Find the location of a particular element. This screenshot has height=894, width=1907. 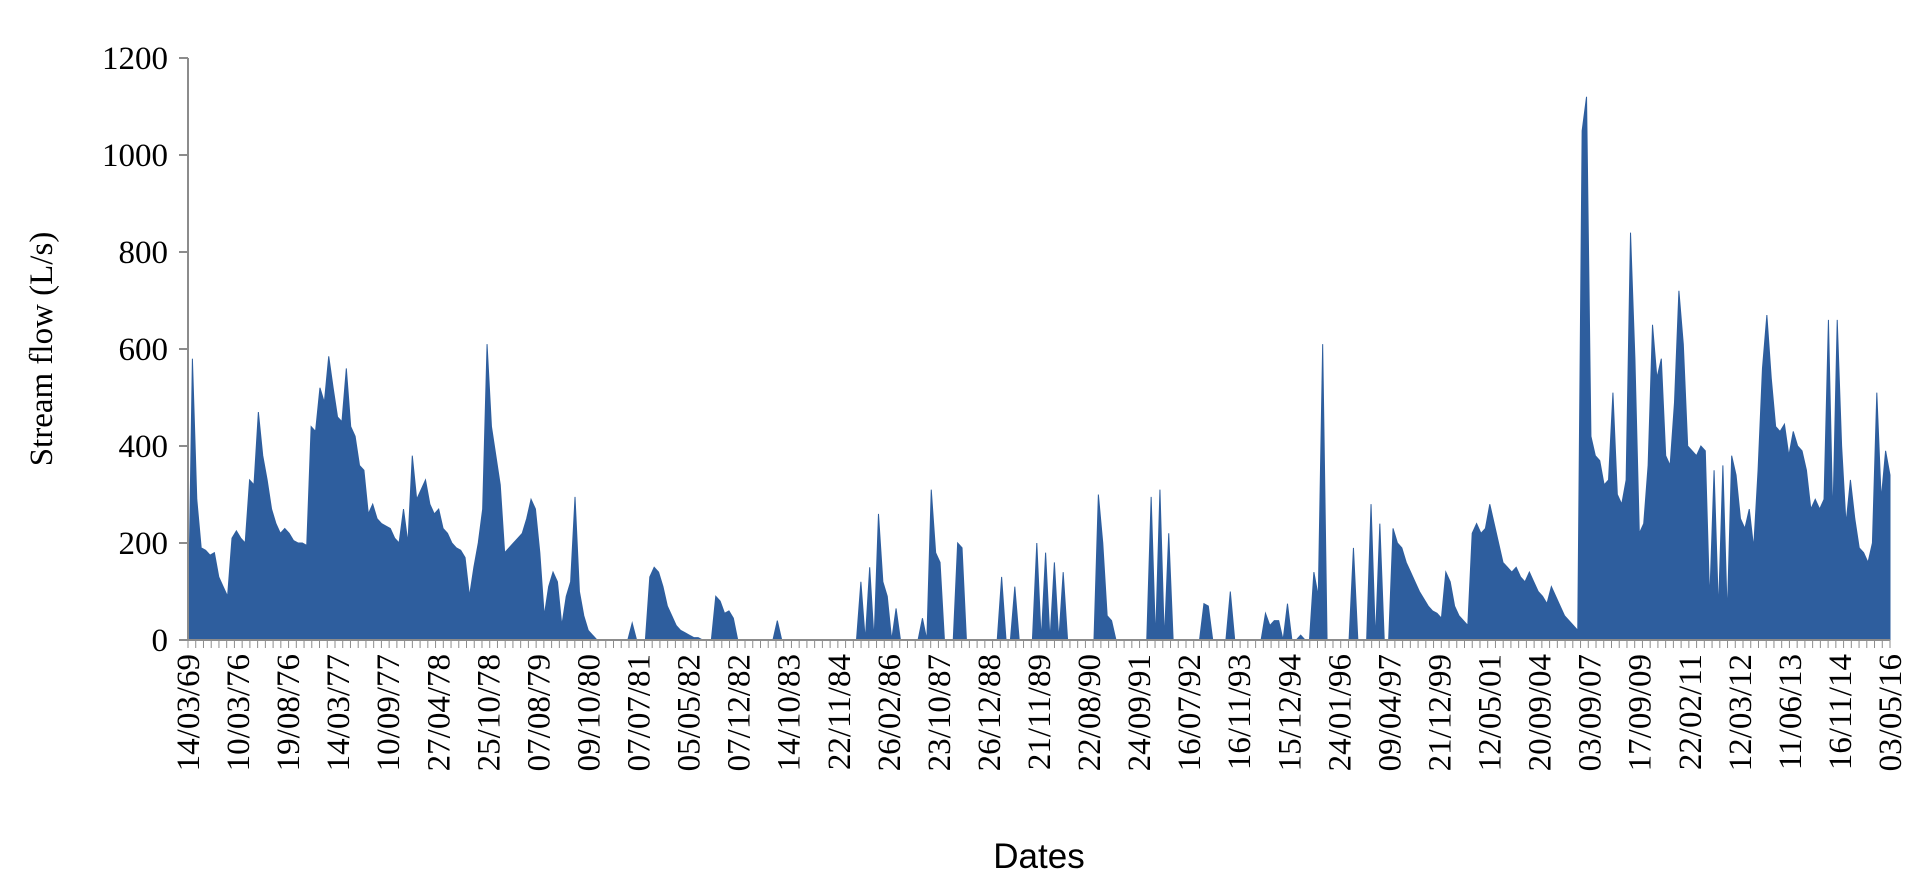

y-tick-label: 1000 is located at coordinates (135, 156).